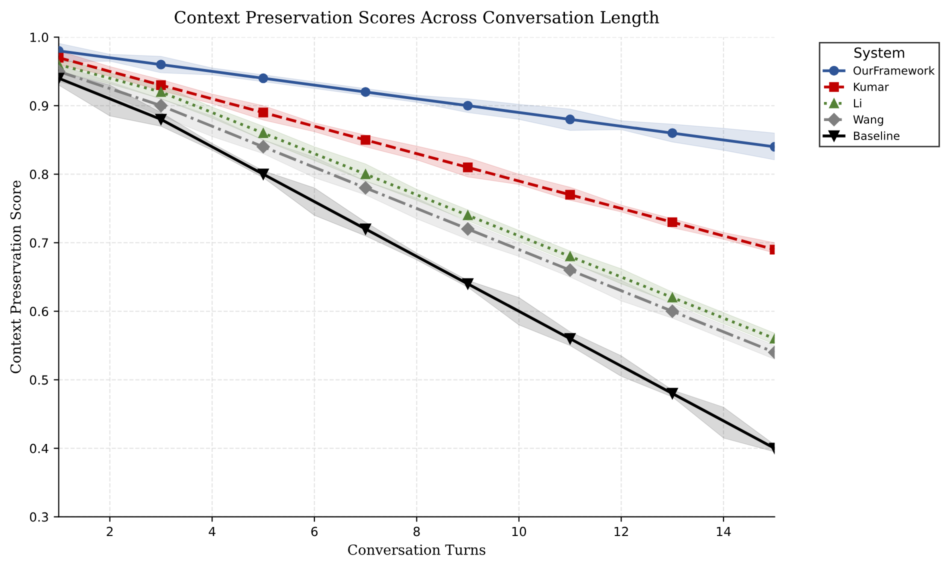 This screenshot has width=947, height=563. I want to click on y-tick-label: 0.7, so click(39, 243).